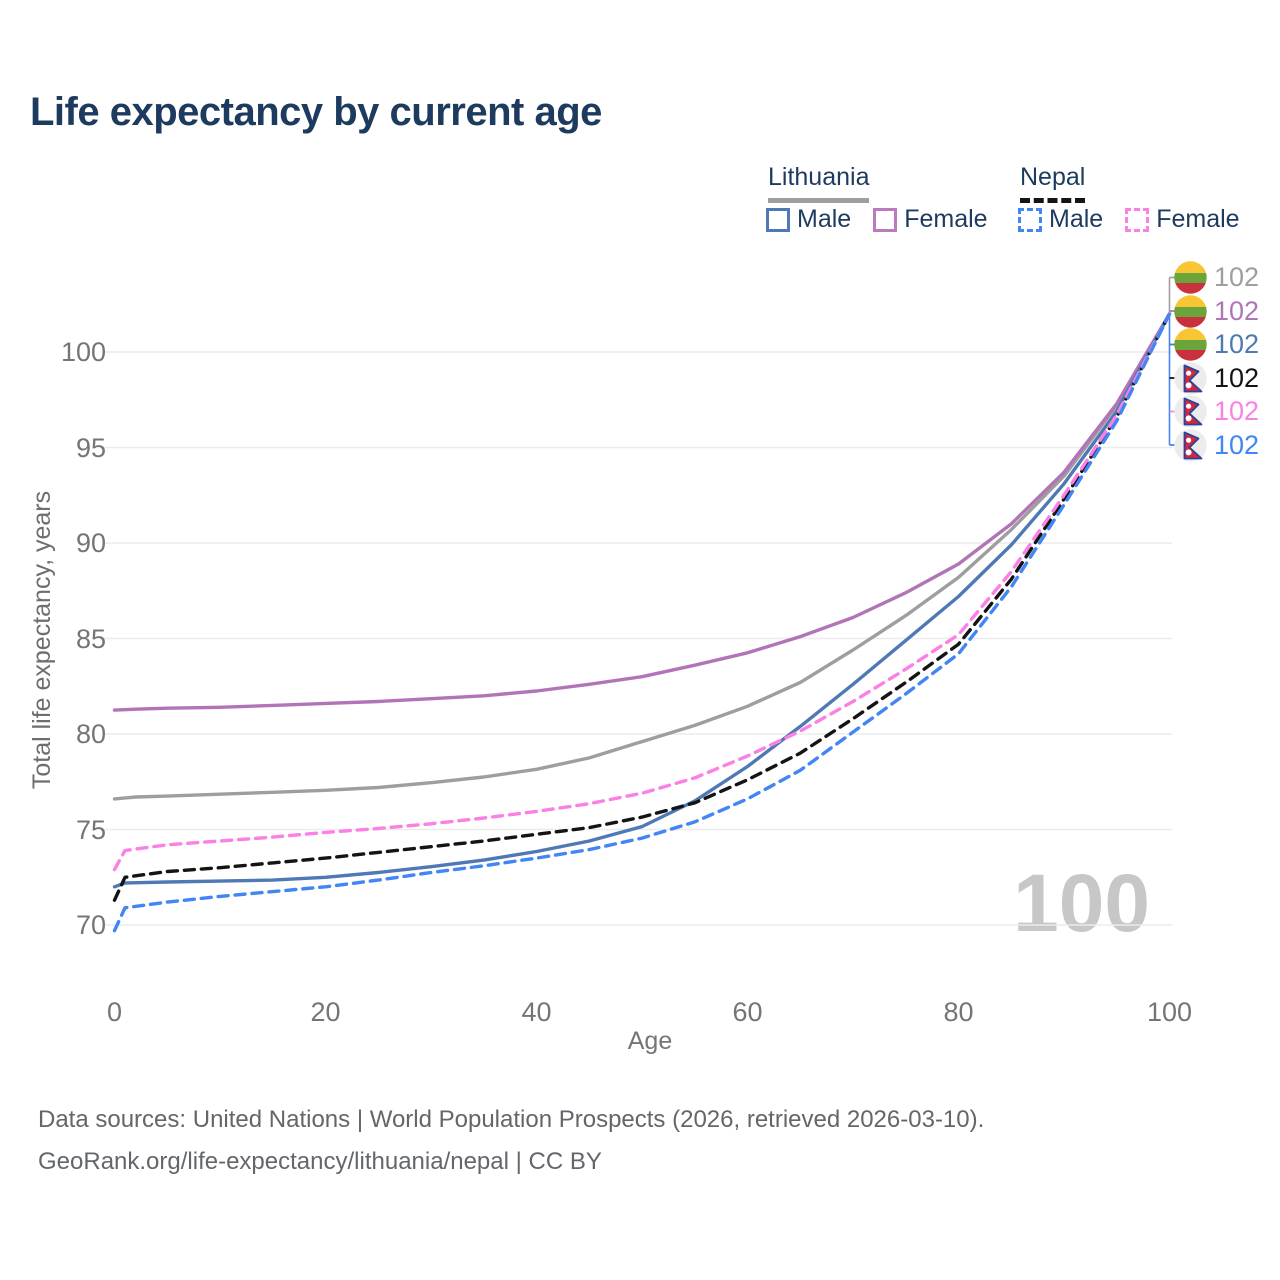 The height and width of the screenshot is (1280, 1280). Describe the element at coordinates (114, 1012) in the screenshot. I see `x-tick-label: 0` at that location.